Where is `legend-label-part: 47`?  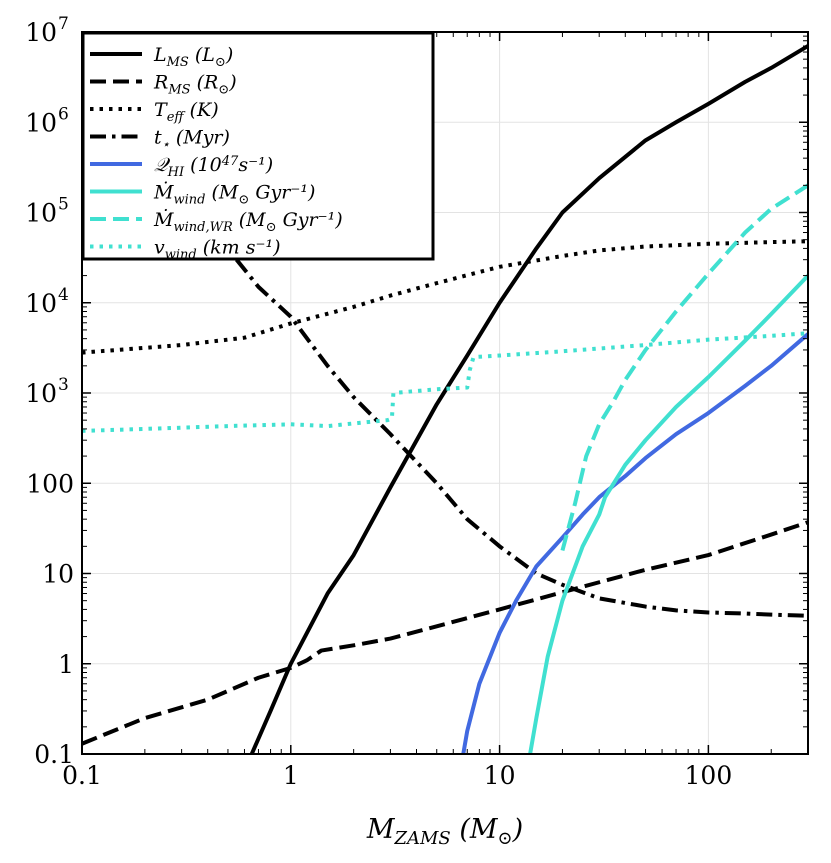
legend-label-part: 47 is located at coordinates (230, 161).